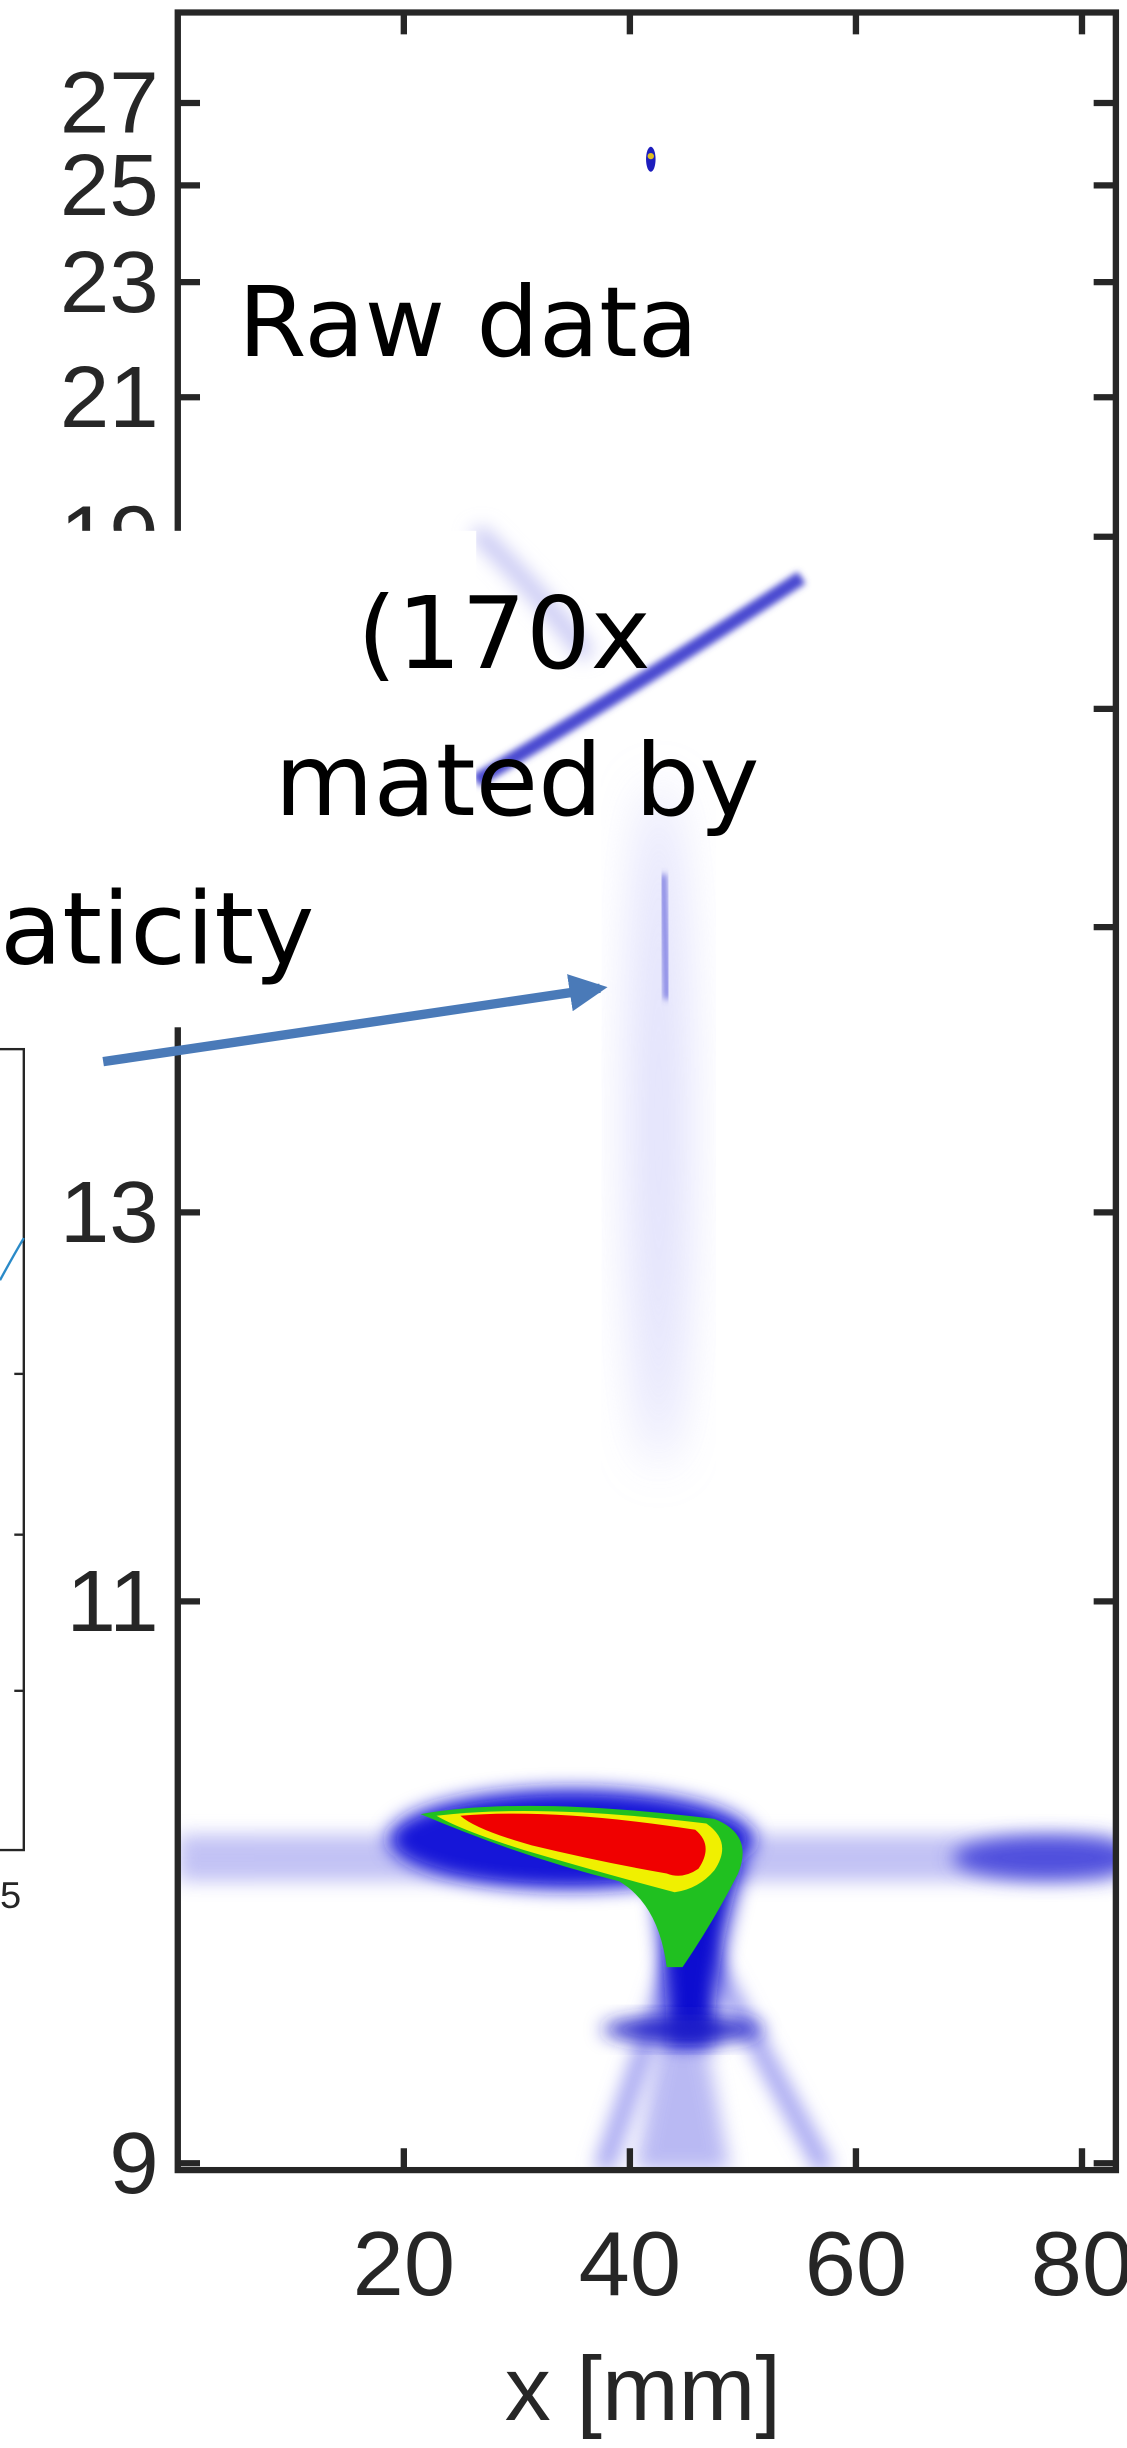  What do you see at coordinates (109, 1212) in the screenshot?
I see `y-tick-label: 13` at bounding box center [109, 1212].